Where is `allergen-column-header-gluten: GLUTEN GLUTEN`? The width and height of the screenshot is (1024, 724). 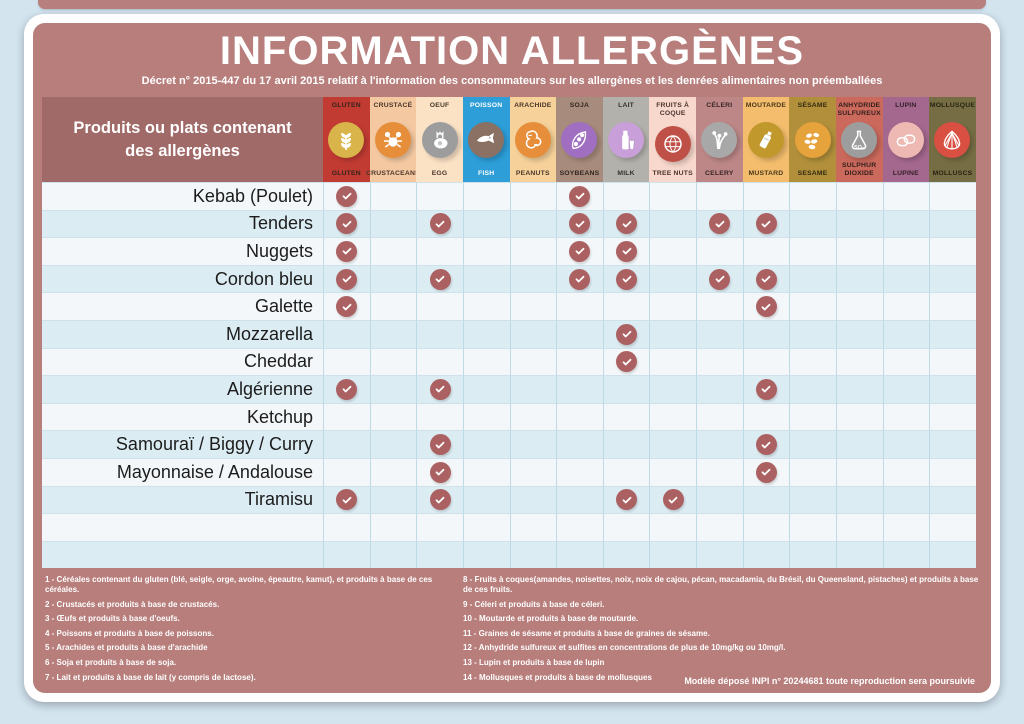 allergen-column-header-gluten: GLUTEN GLUTEN is located at coordinates (346, 139).